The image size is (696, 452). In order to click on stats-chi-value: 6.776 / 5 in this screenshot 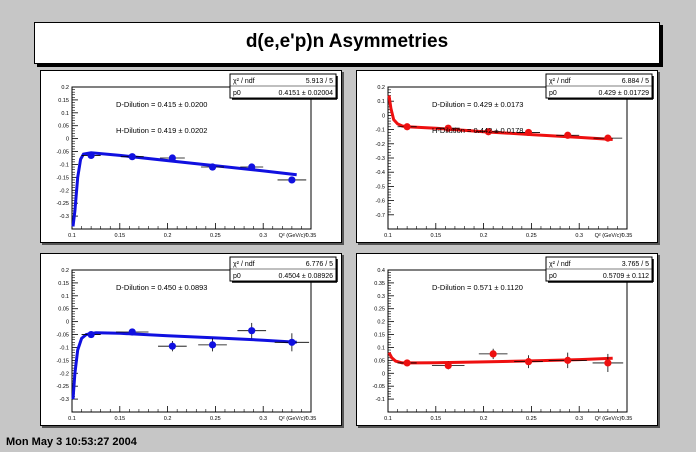, I will do `click(319, 264)`.